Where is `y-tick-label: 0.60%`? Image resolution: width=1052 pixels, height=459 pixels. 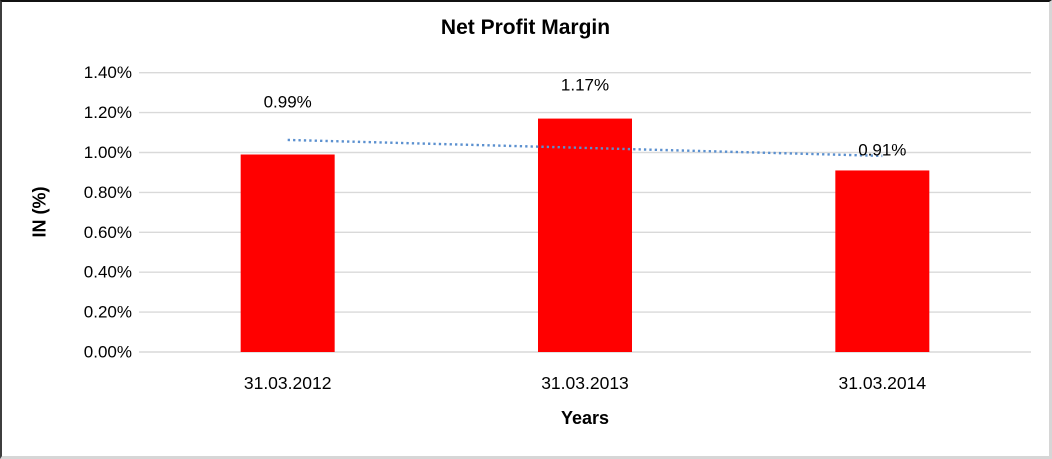 y-tick-label: 0.60% is located at coordinates (108, 232).